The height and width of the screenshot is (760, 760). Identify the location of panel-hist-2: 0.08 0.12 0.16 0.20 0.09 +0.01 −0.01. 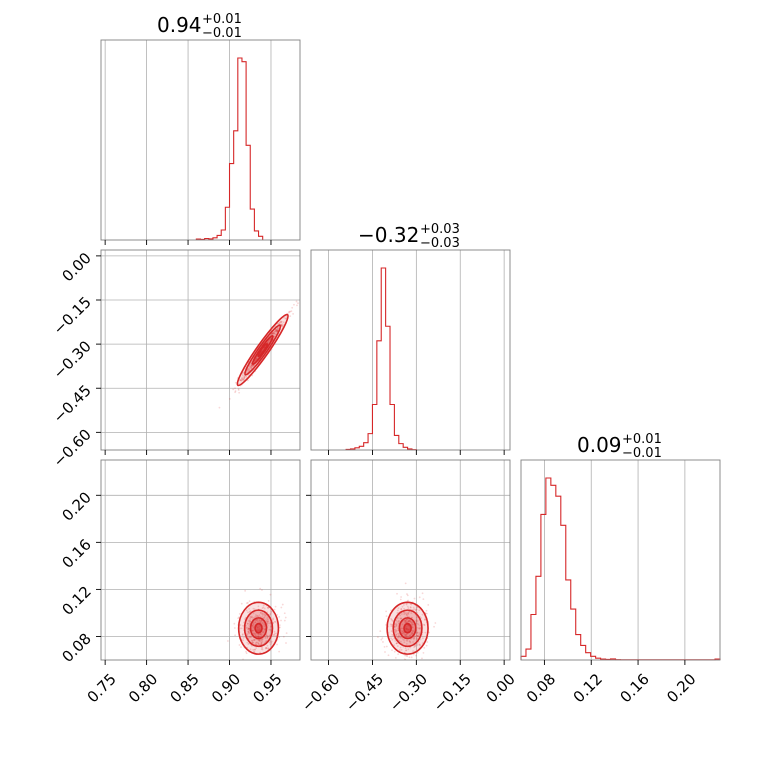
(620, 569).